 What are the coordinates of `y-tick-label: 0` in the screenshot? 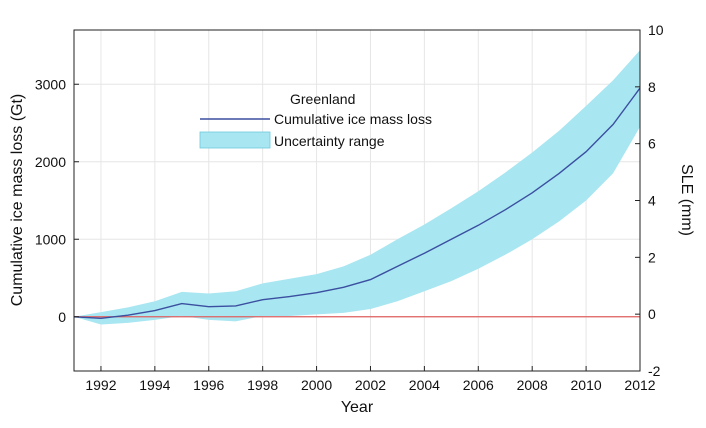 It's located at (62, 317).